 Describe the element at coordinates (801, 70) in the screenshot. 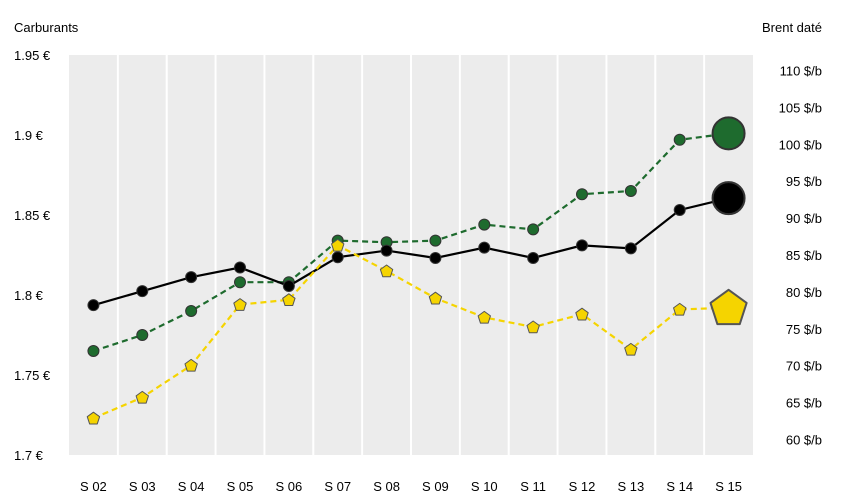

I see `right-tick-label: 110 $/b` at that location.